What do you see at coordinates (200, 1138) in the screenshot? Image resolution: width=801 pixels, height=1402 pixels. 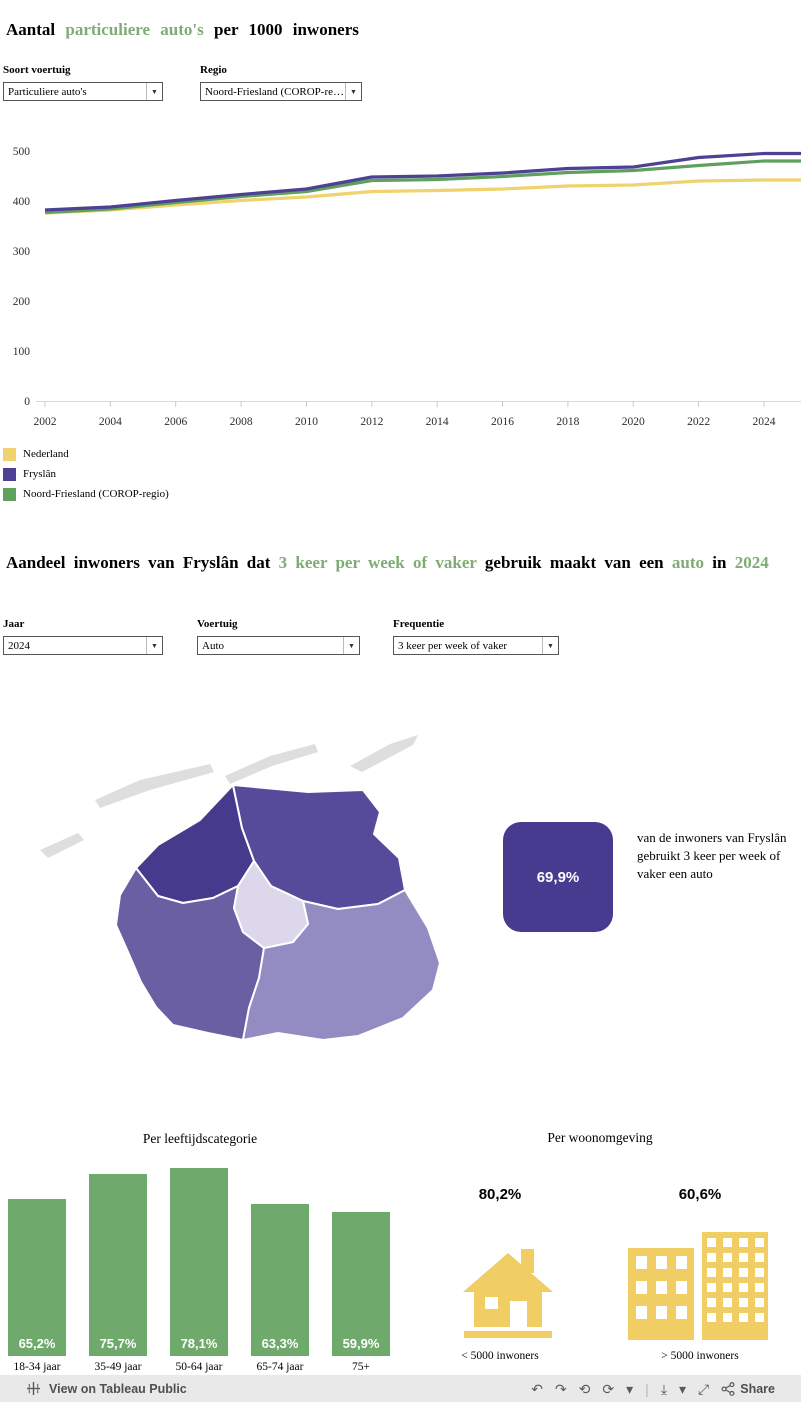 I see `age-chart-title: Per leeftijdscategorie` at bounding box center [200, 1138].